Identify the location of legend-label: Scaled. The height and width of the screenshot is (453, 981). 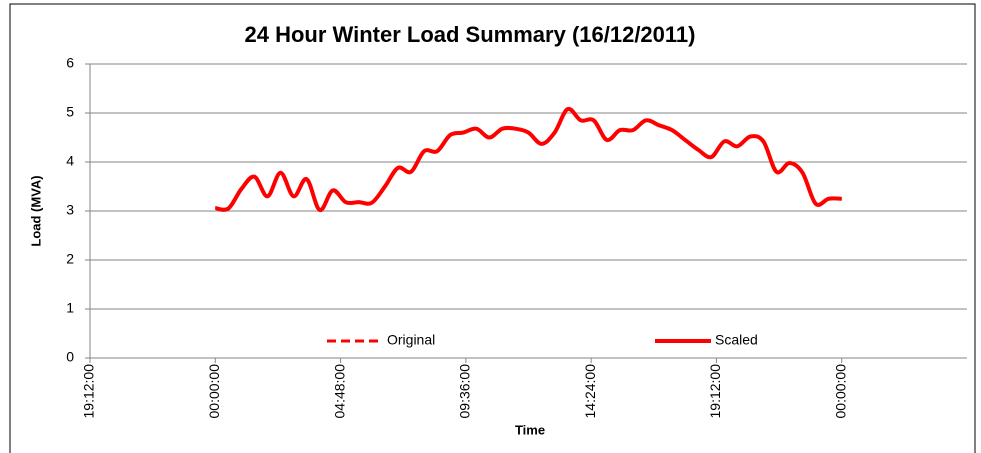
(736, 340).